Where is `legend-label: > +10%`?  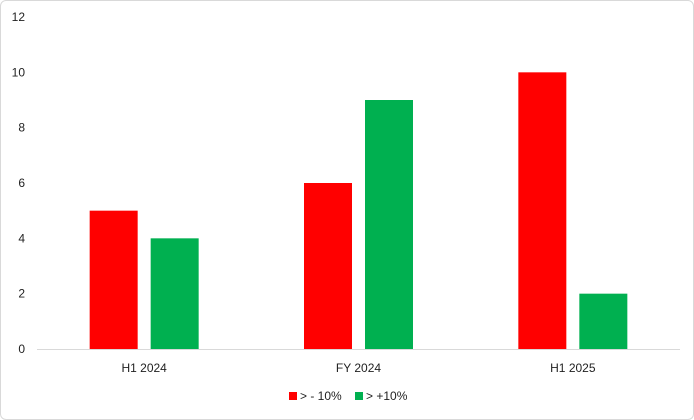 legend-label: > +10% is located at coordinates (387, 396).